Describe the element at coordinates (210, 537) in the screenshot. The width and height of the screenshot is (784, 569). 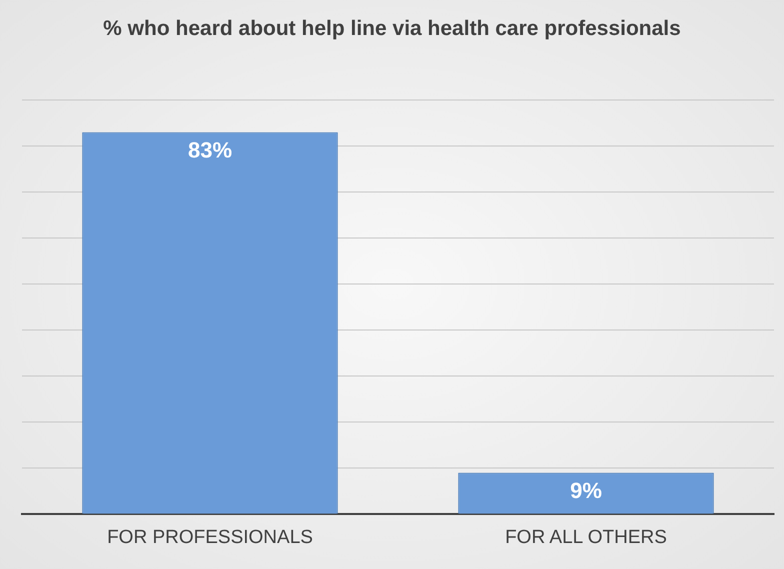
I see `x-tick-label: FOR PROFESSIONALS` at that location.